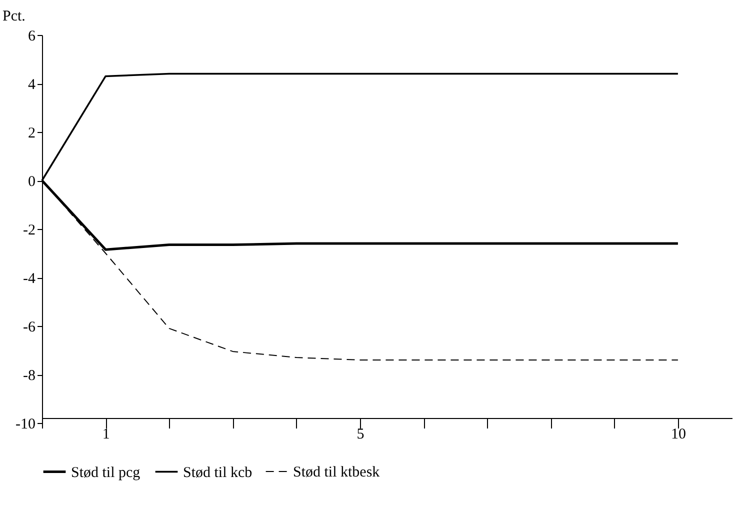  What do you see at coordinates (32, 36) in the screenshot?
I see `y-tick-label: 6` at bounding box center [32, 36].